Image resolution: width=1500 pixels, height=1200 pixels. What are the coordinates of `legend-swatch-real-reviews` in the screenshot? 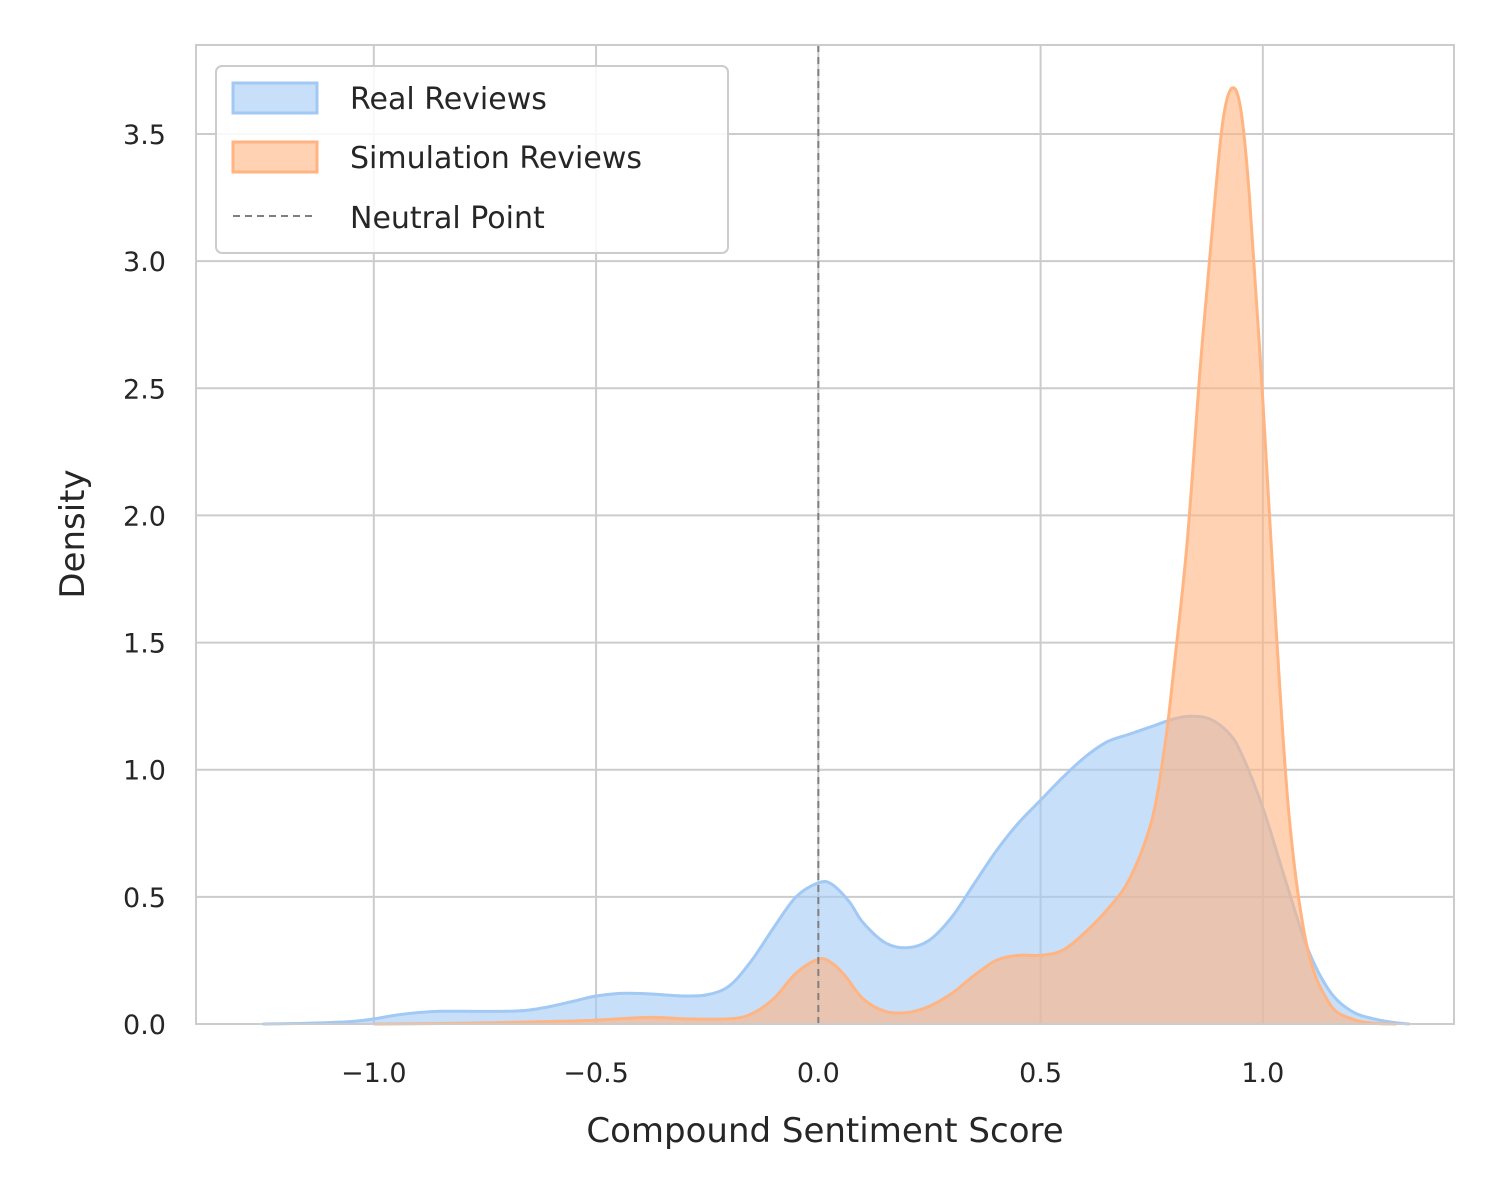 It's located at (275, 98).